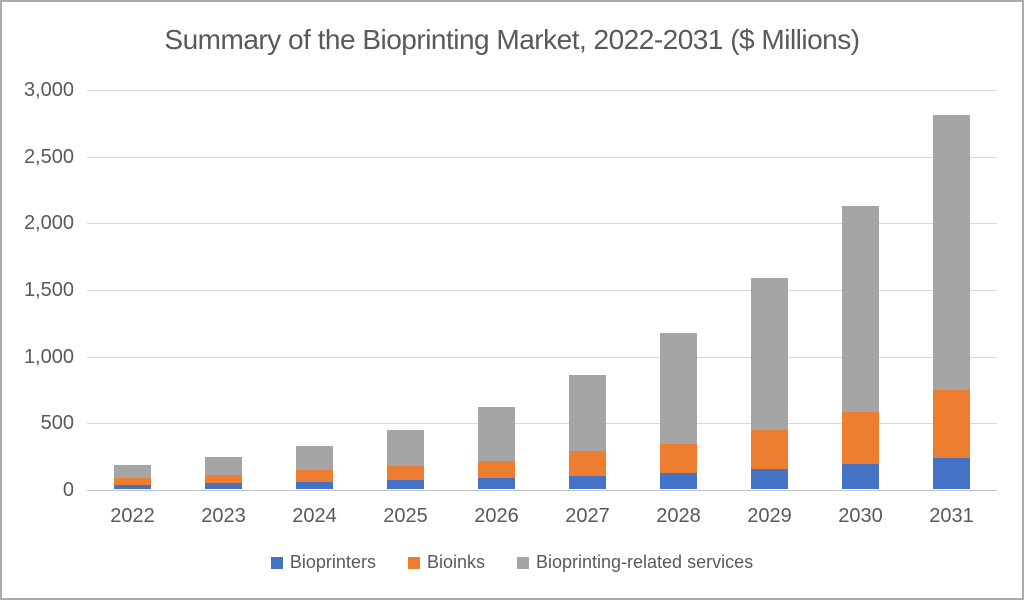 This screenshot has width=1024, height=600. Describe the element at coordinates (769, 516) in the screenshot. I see `x-axis-label-2029: 2029` at that location.